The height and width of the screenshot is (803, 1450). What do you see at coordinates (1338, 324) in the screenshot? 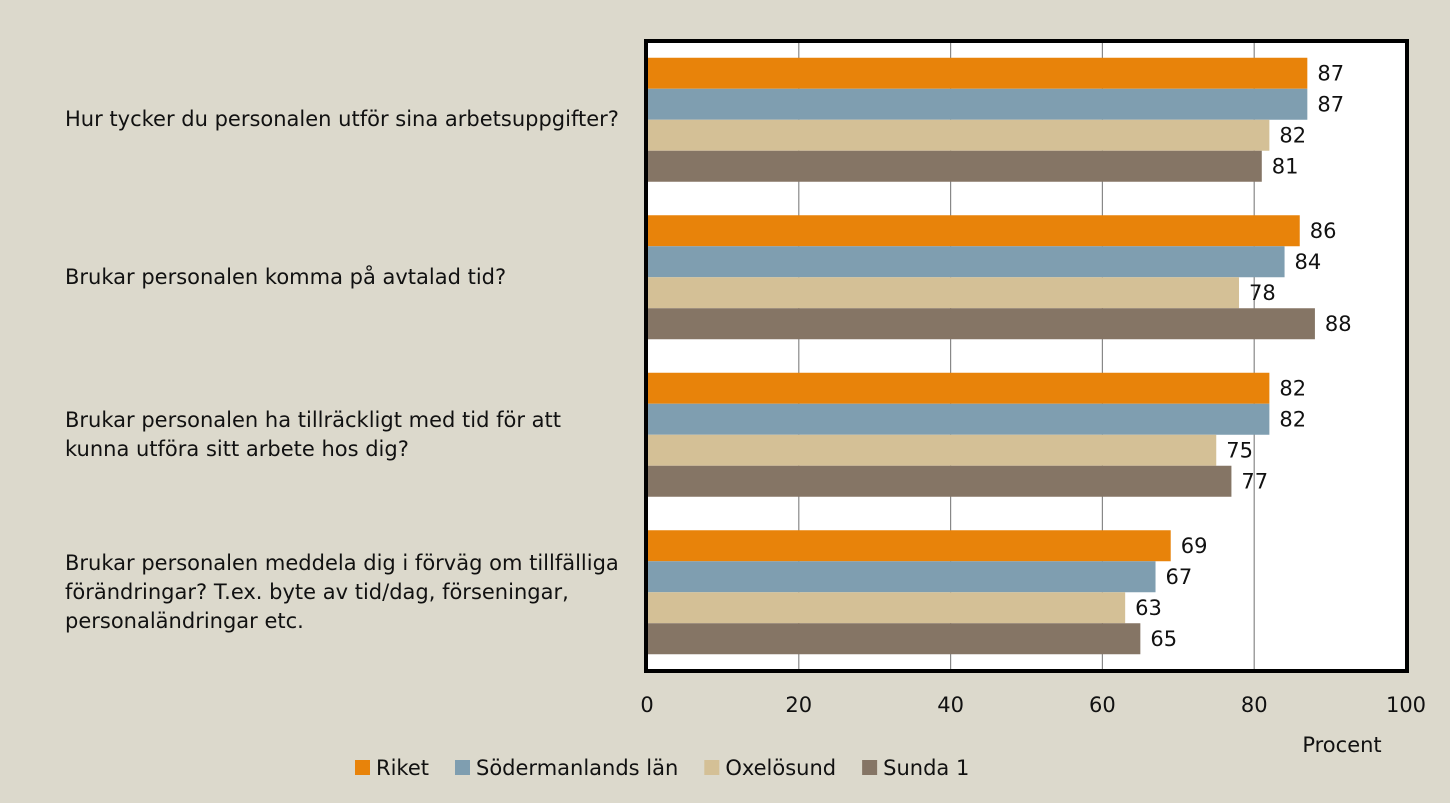
I see `data-label: 88` at bounding box center [1338, 324].